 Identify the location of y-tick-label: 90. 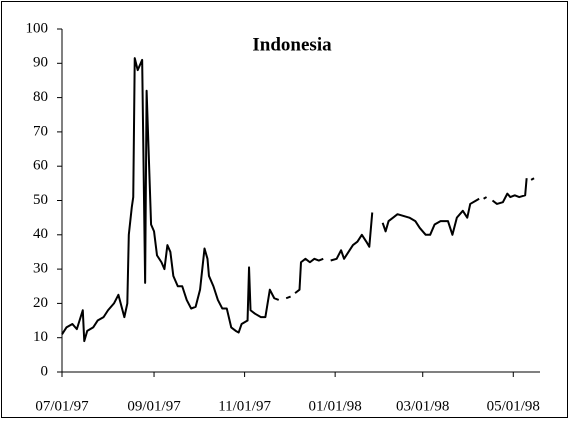
(40, 63).